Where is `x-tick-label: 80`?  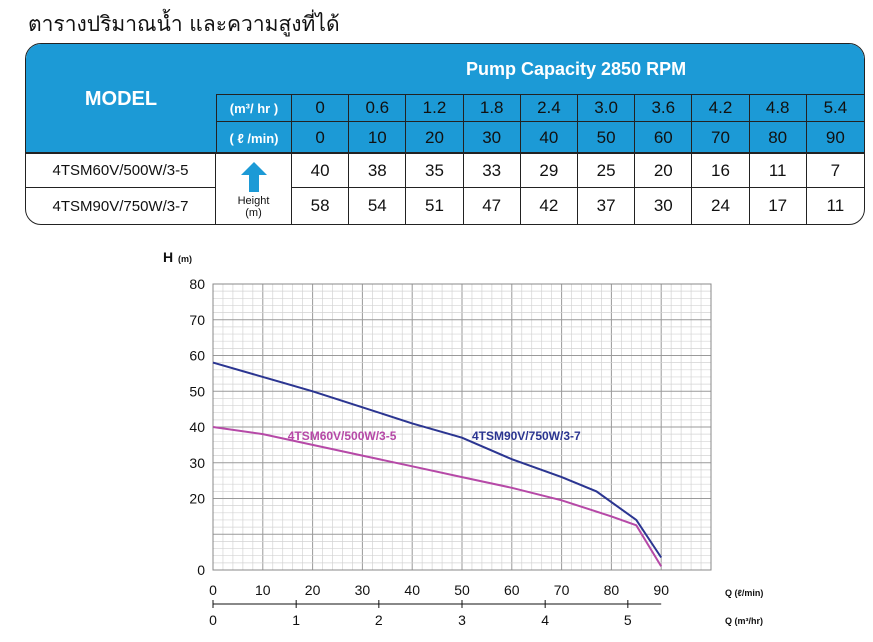 x-tick-label: 80 is located at coordinates (612, 590).